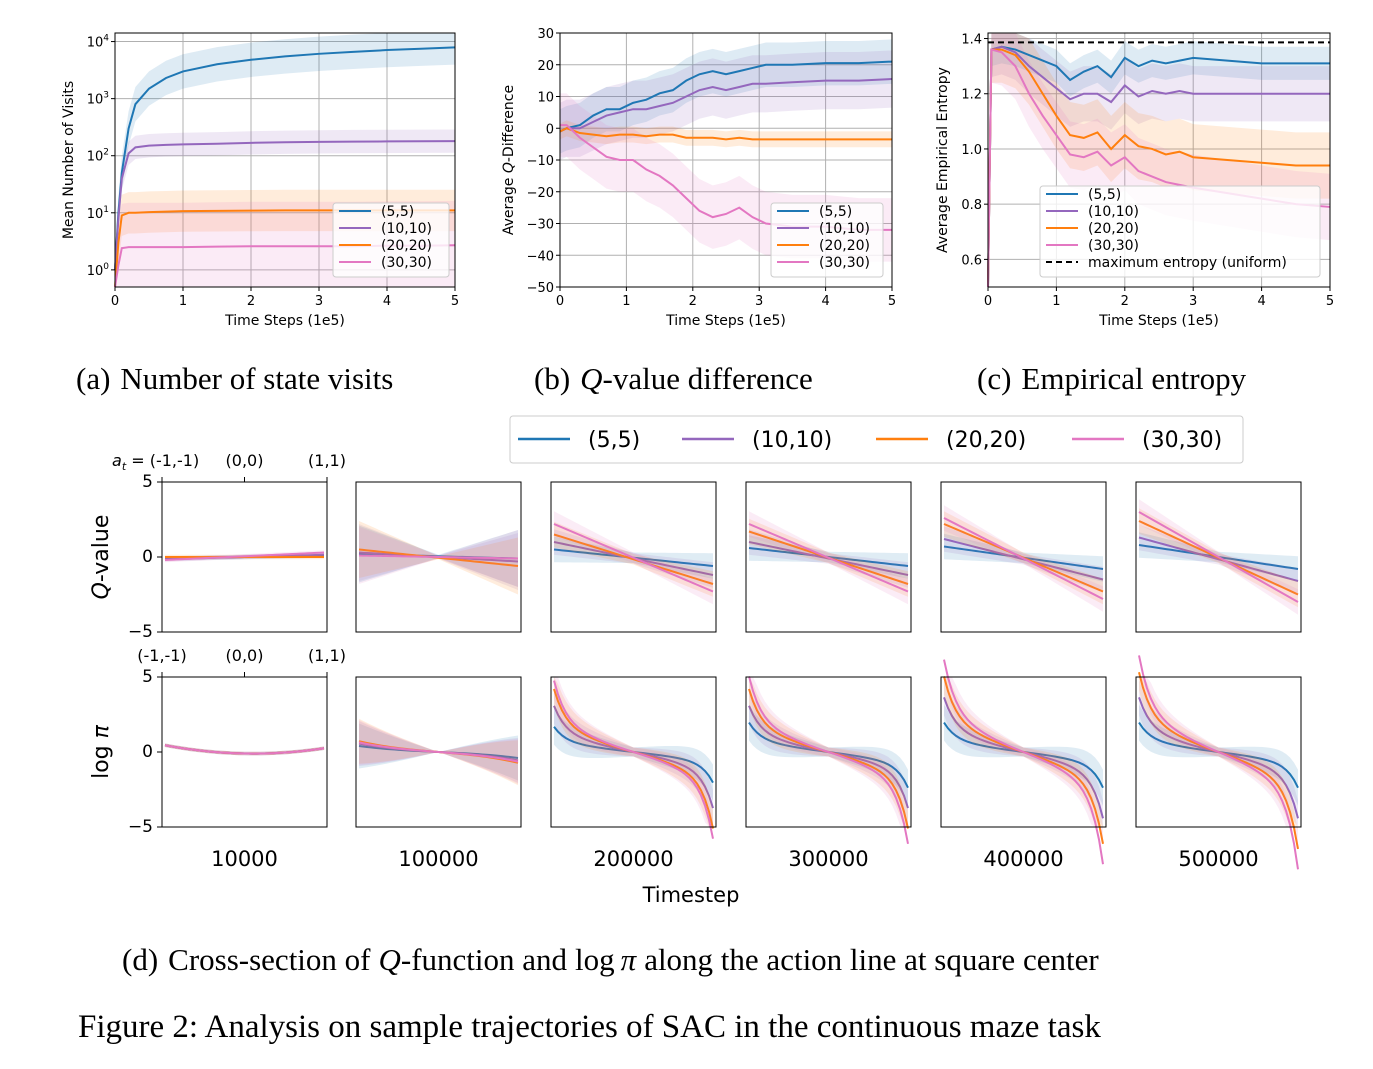 Image resolution: width=1373 pixels, height=1069 pixels. What do you see at coordinates (1182, 440) in the screenshot?
I see `legend-label-d-s30: (30,30)` at bounding box center [1182, 440].